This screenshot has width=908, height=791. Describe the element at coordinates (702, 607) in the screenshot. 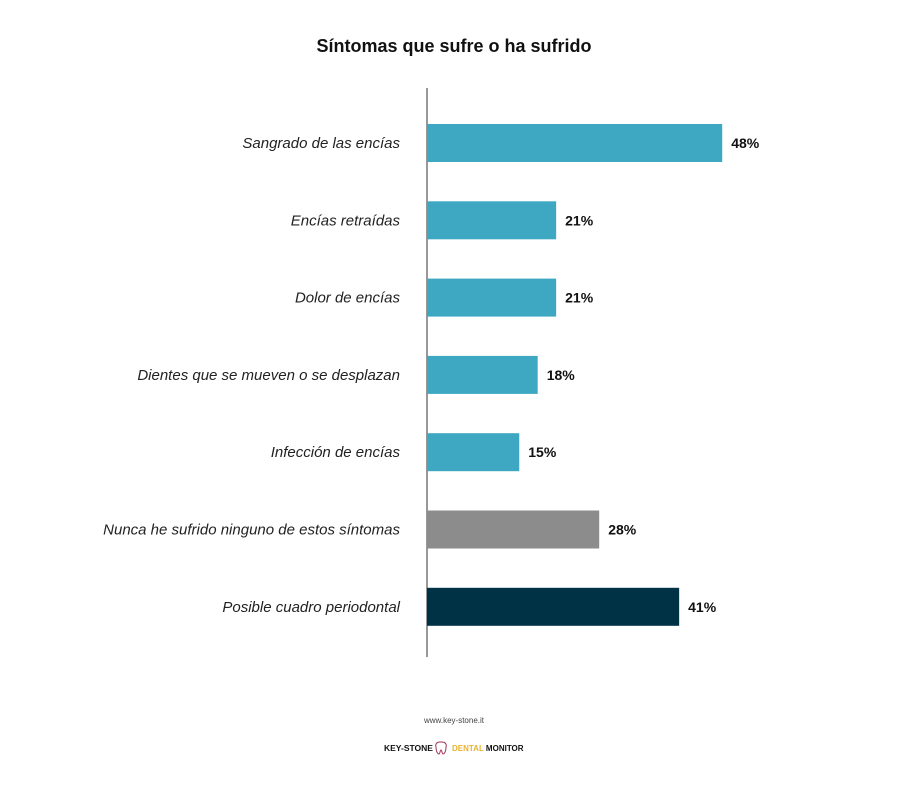

I see `data-label: 41%` at that location.